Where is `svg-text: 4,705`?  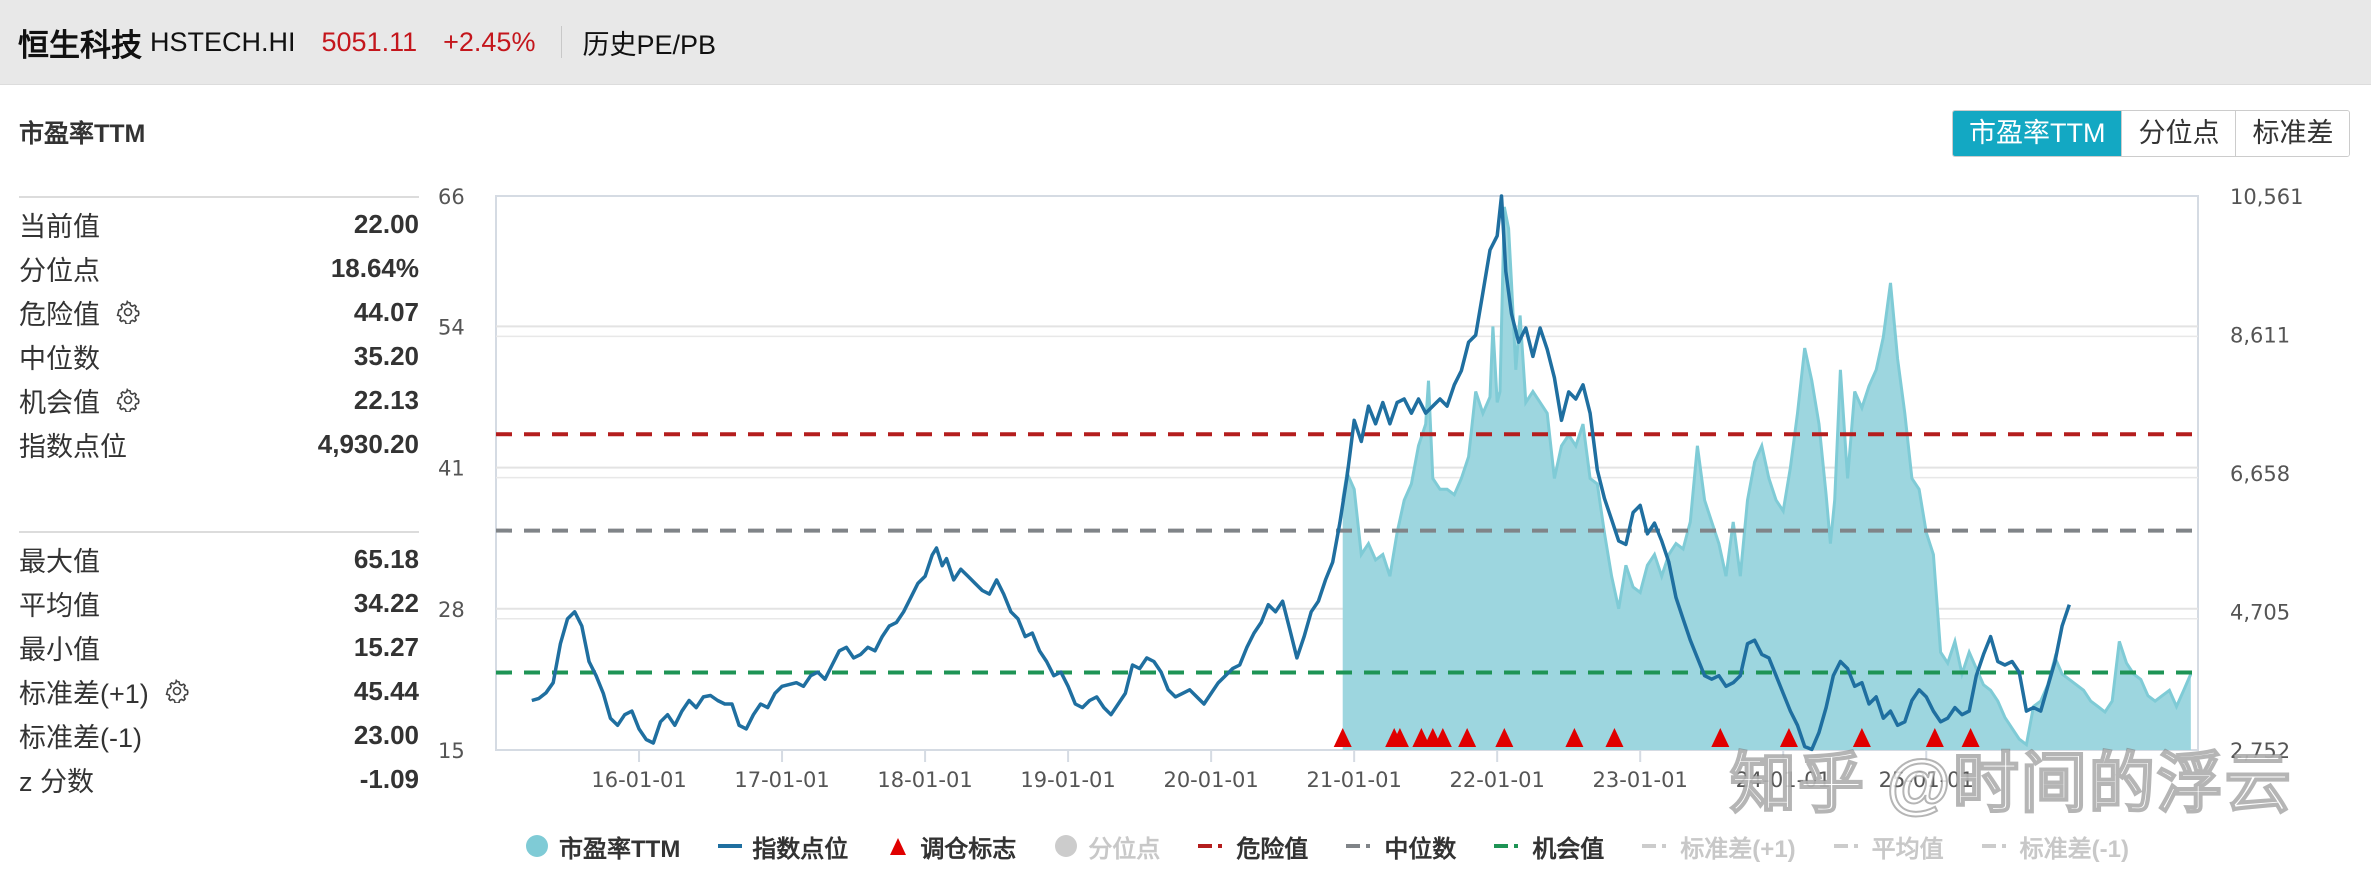
svg-text: 4,705 is located at coordinates (2260, 613).